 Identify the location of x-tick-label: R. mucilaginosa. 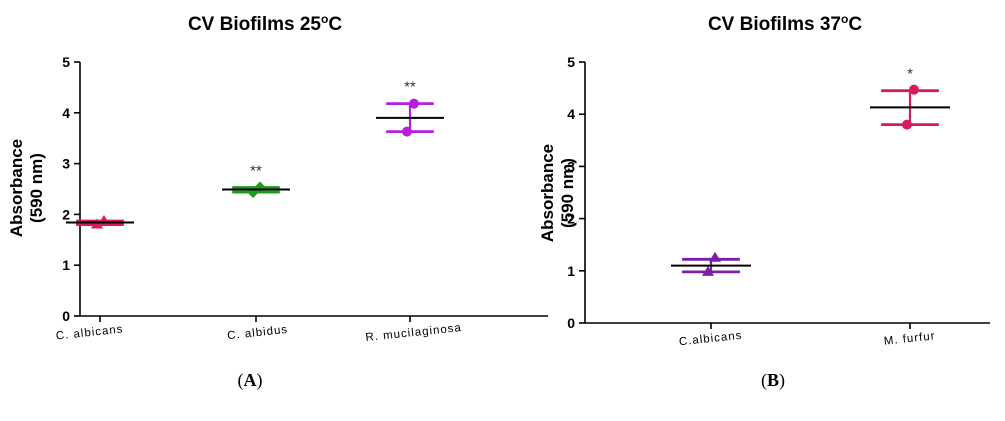
(414, 333).